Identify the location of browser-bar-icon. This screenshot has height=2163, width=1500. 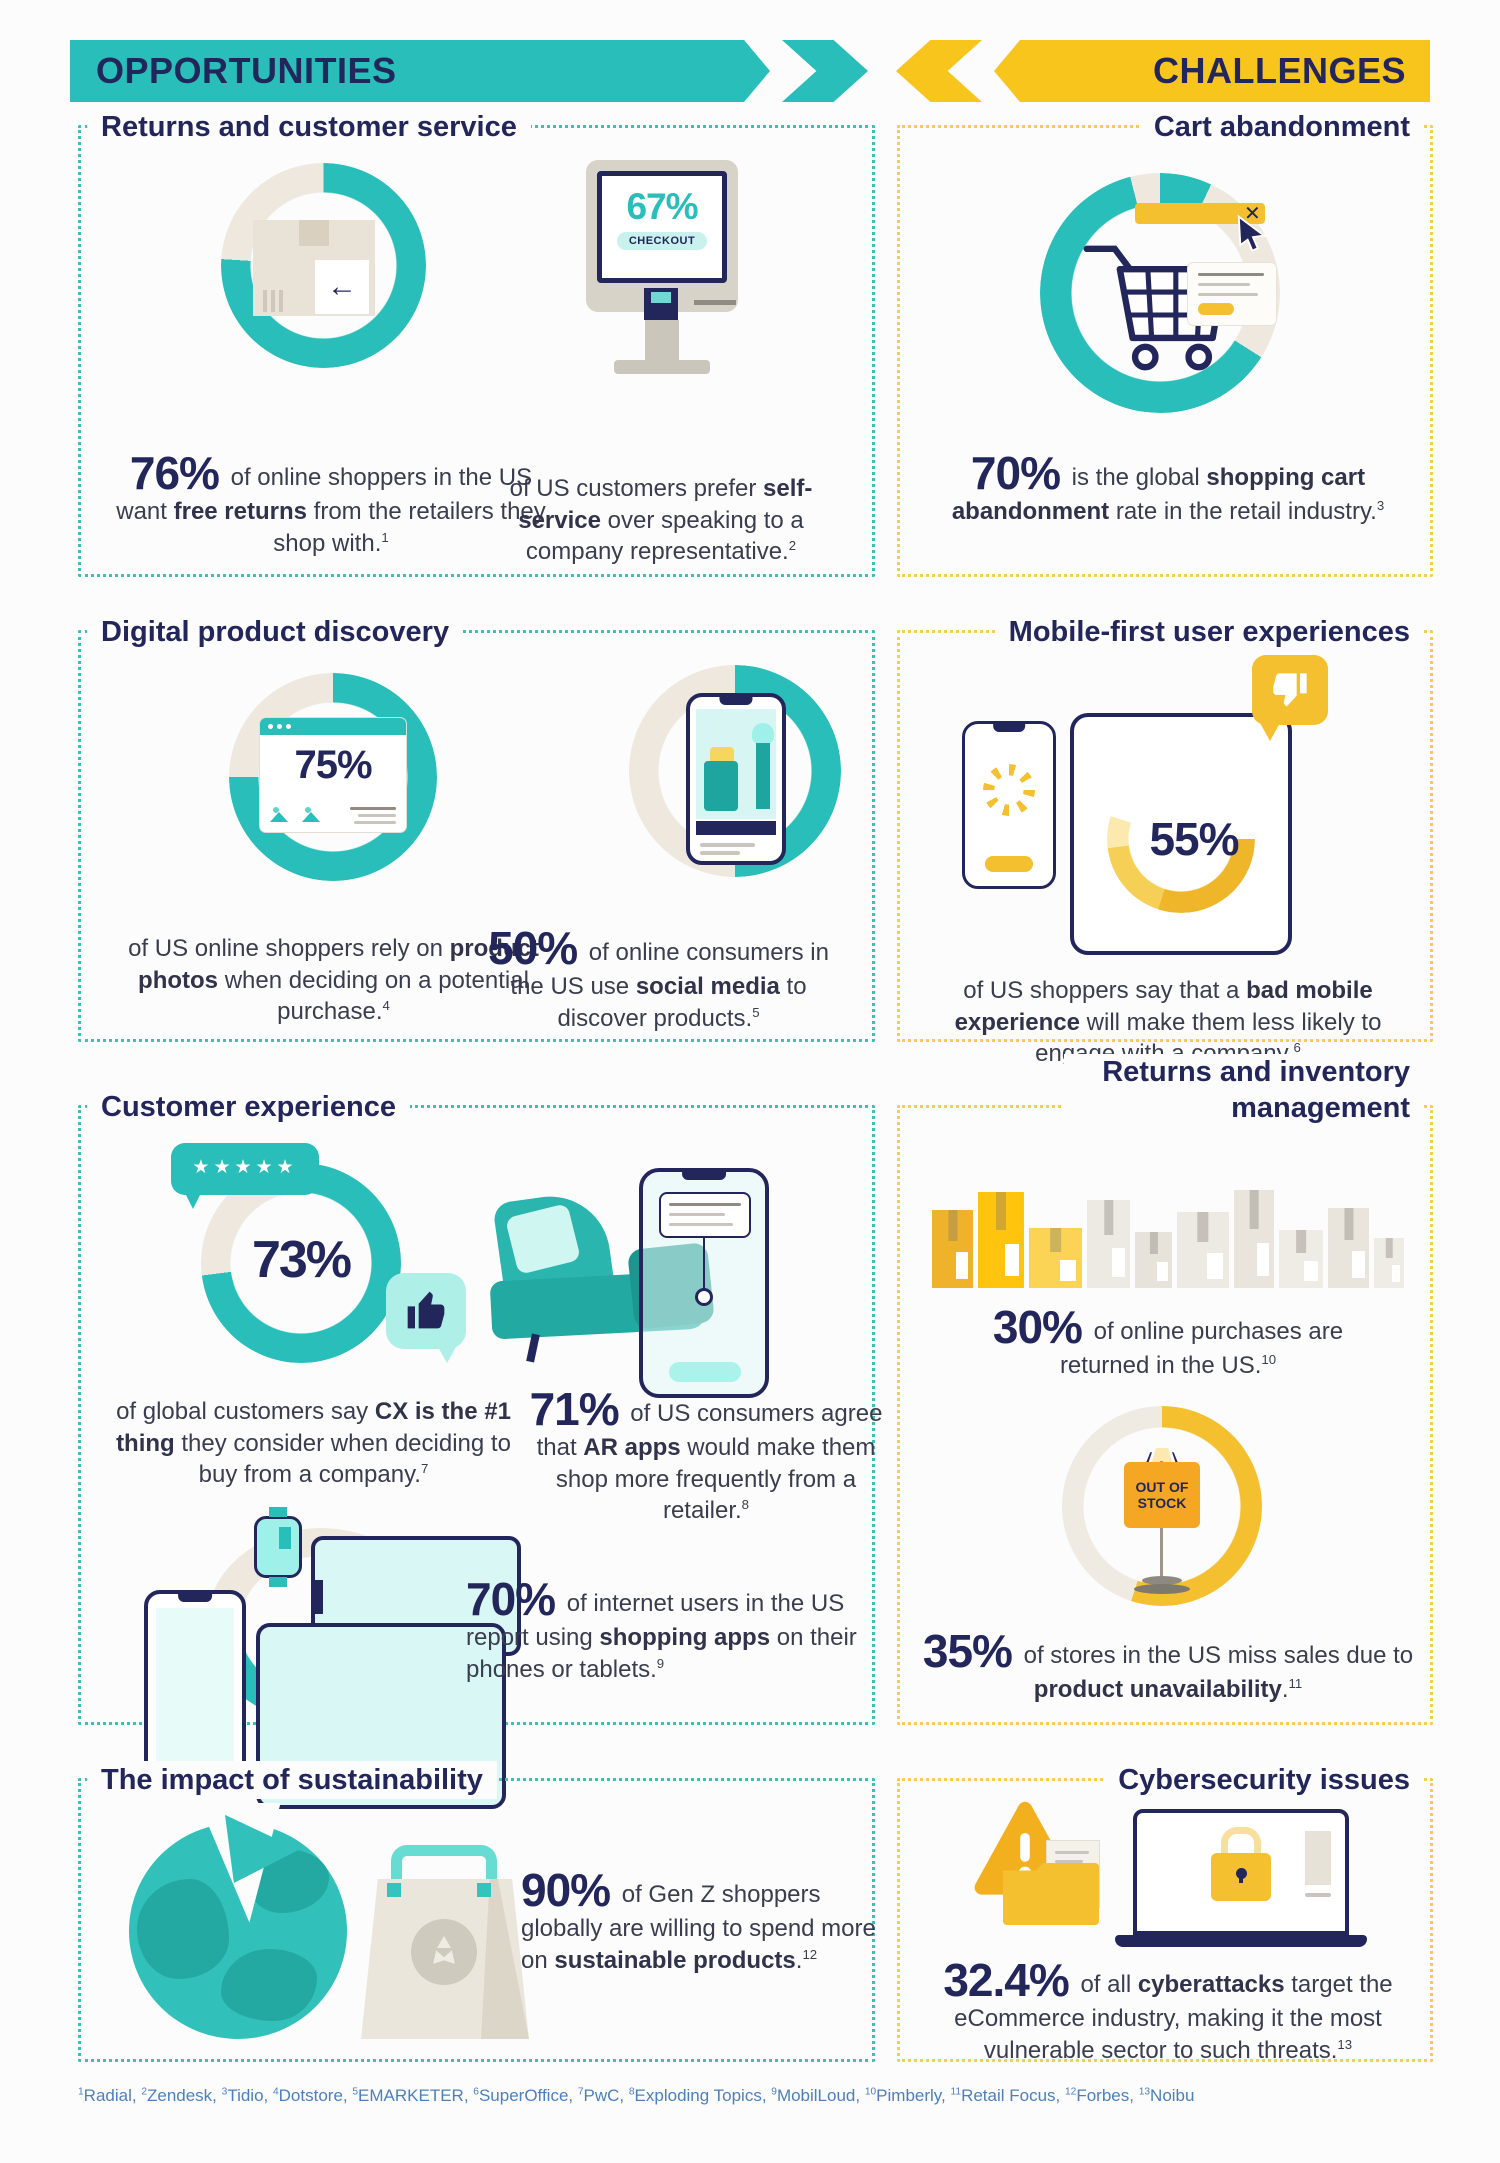
(1200, 213).